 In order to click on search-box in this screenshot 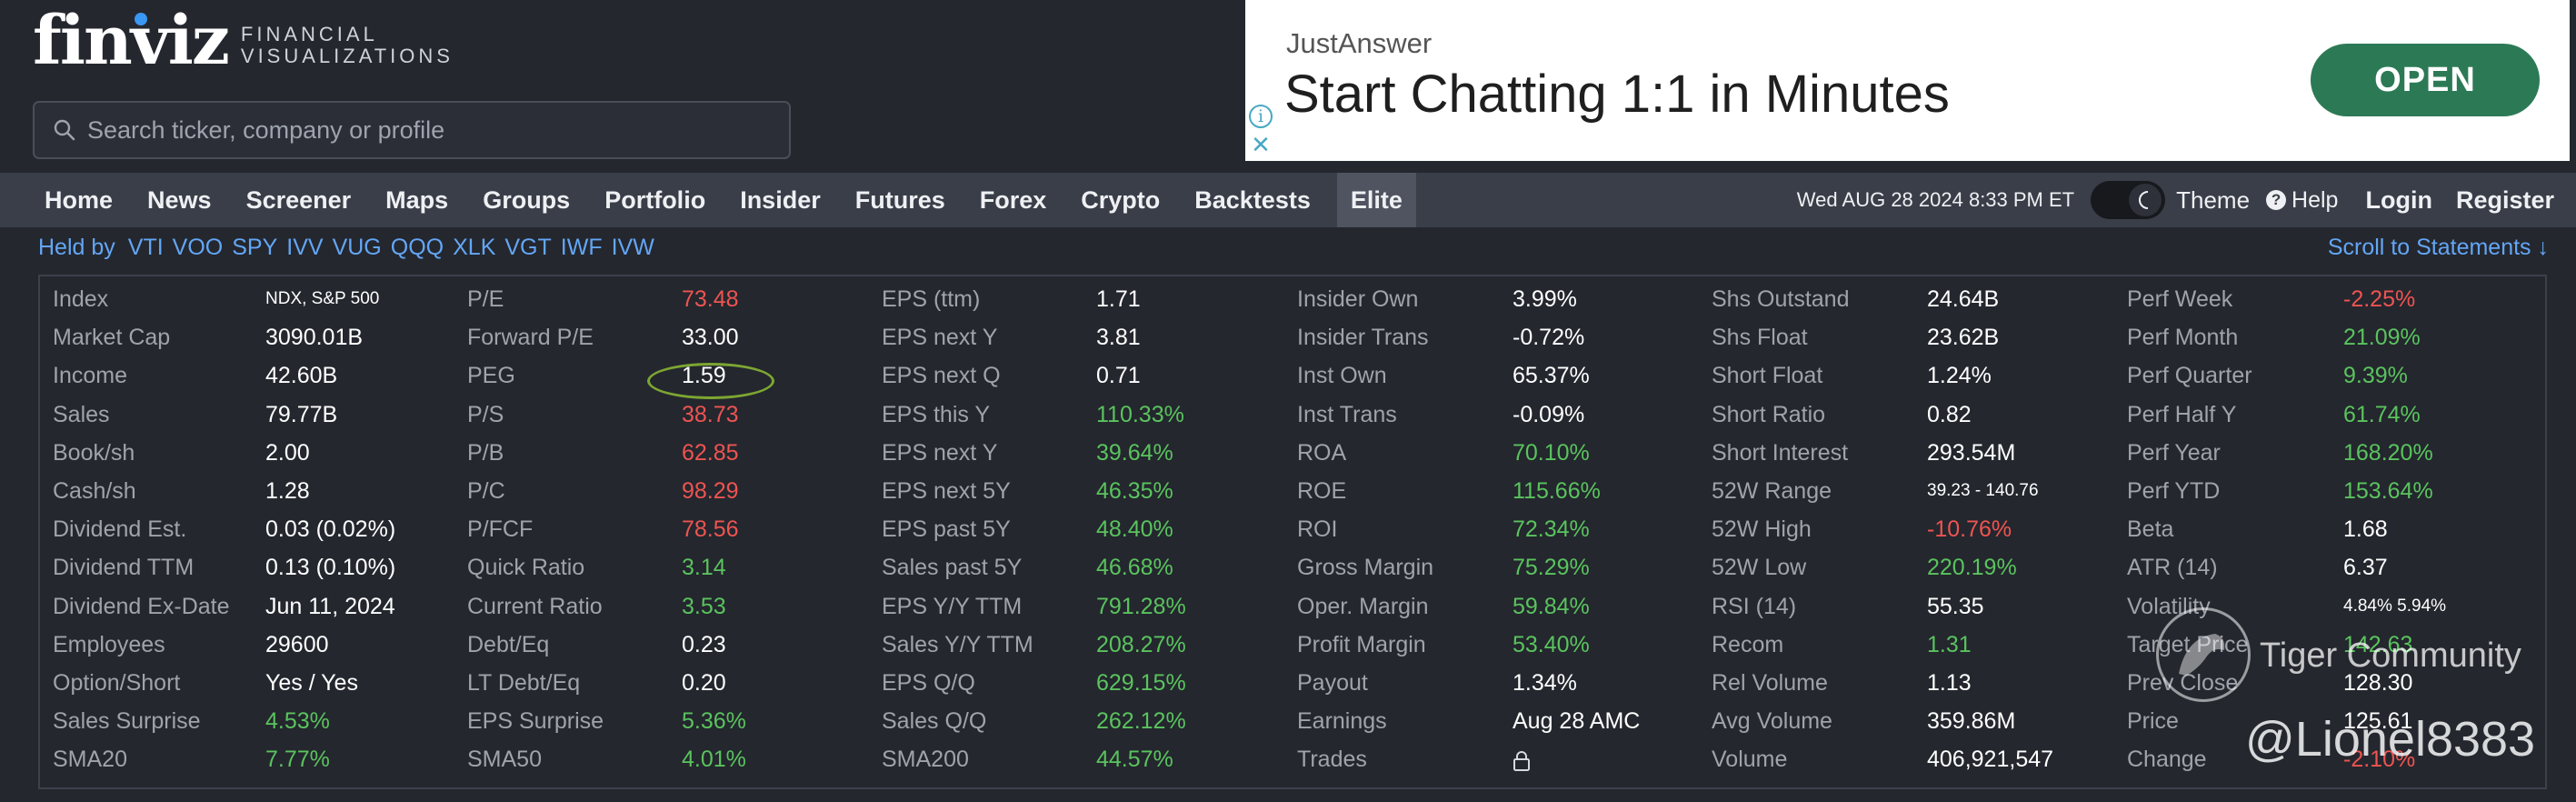, I will do `click(412, 130)`.